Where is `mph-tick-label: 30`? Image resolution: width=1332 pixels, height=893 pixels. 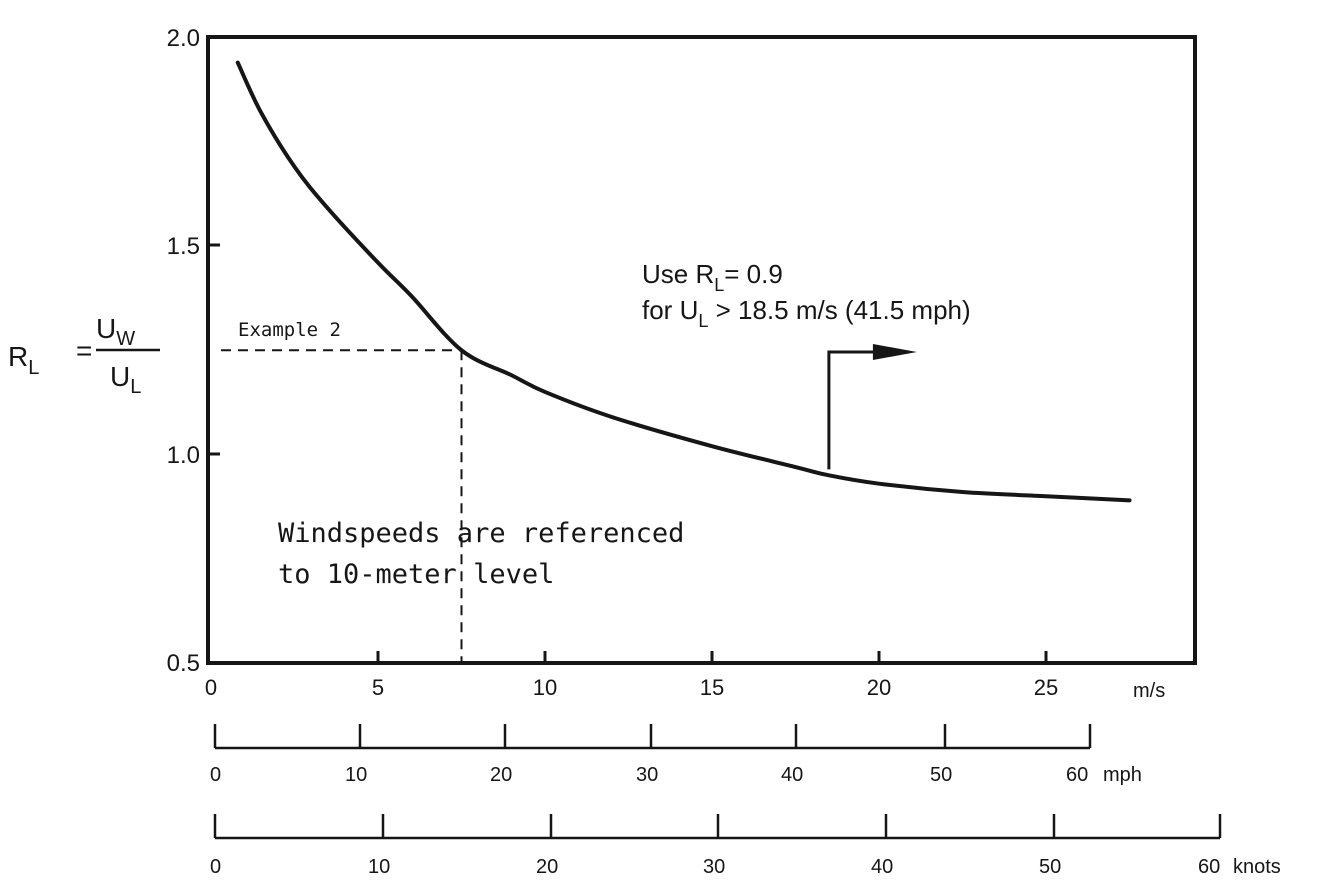 mph-tick-label: 30 is located at coordinates (647, 775).